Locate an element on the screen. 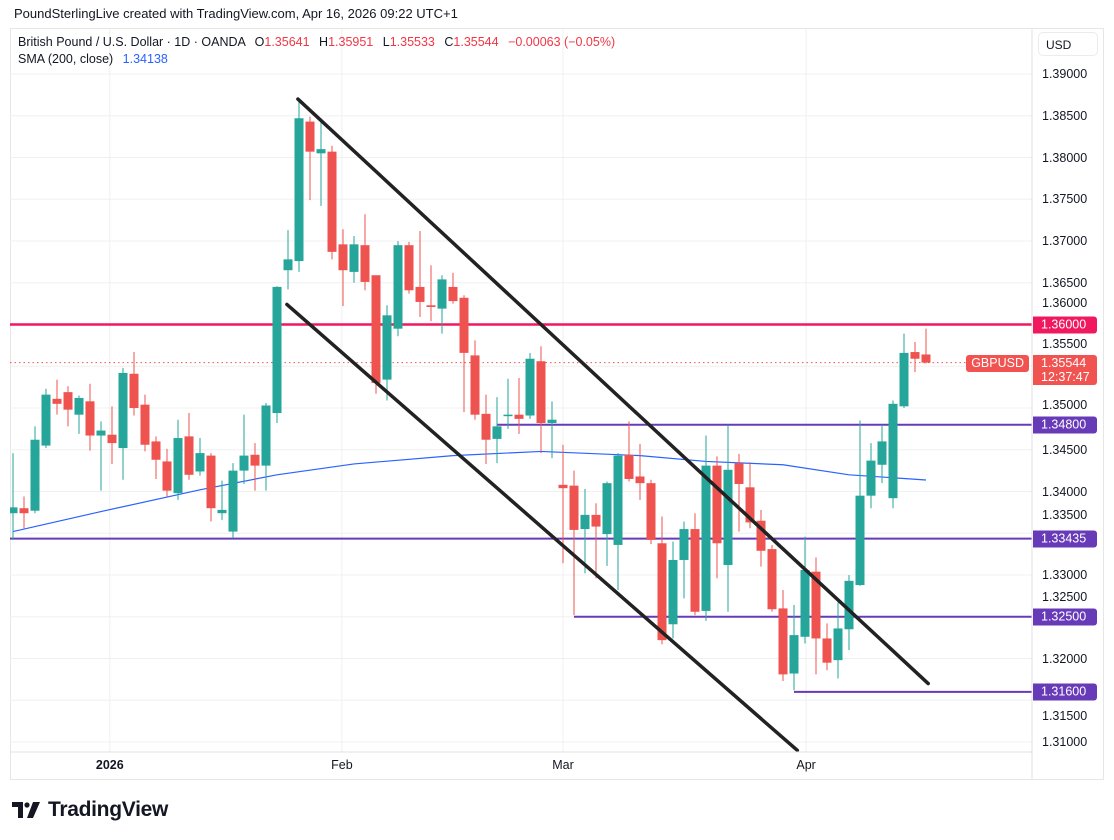  level-price-badge: 1.33435 is located at coordinates (1065, 539).